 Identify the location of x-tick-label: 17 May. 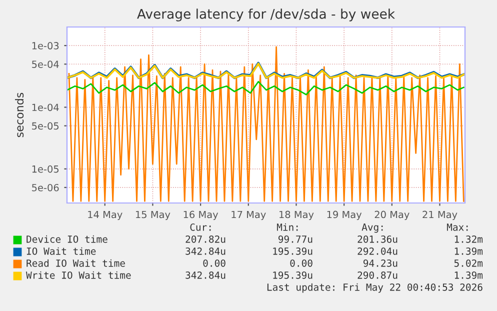
(249, 215).